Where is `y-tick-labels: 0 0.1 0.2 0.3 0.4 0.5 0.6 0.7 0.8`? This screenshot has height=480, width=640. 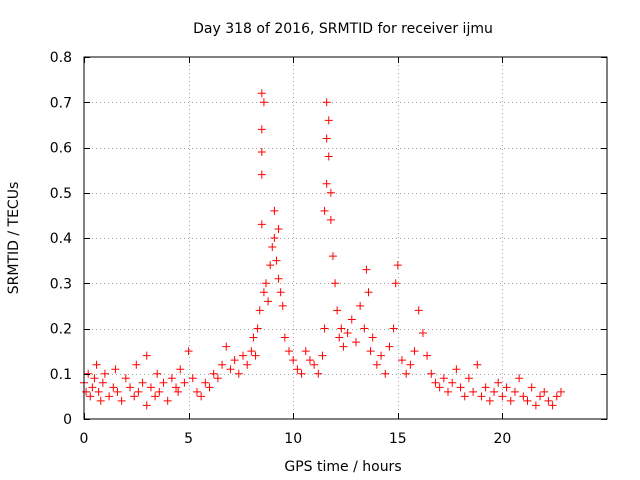 y-tick-labels: 0 0.1 0.2 0.3 0.4 0.5 0.6 0.7 0.8 is located at coordinates (61, 239).